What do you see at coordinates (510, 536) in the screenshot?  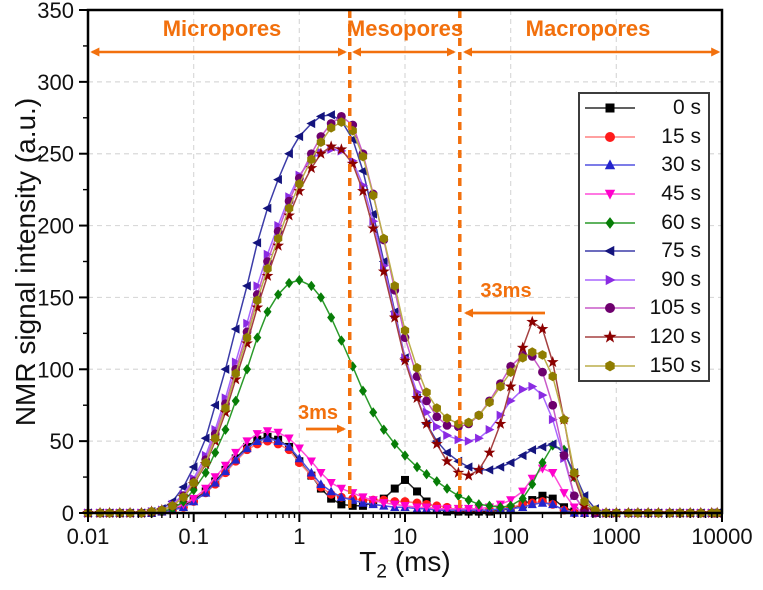 I see `x-tick-label: 100` at bounding box center [510, 536].